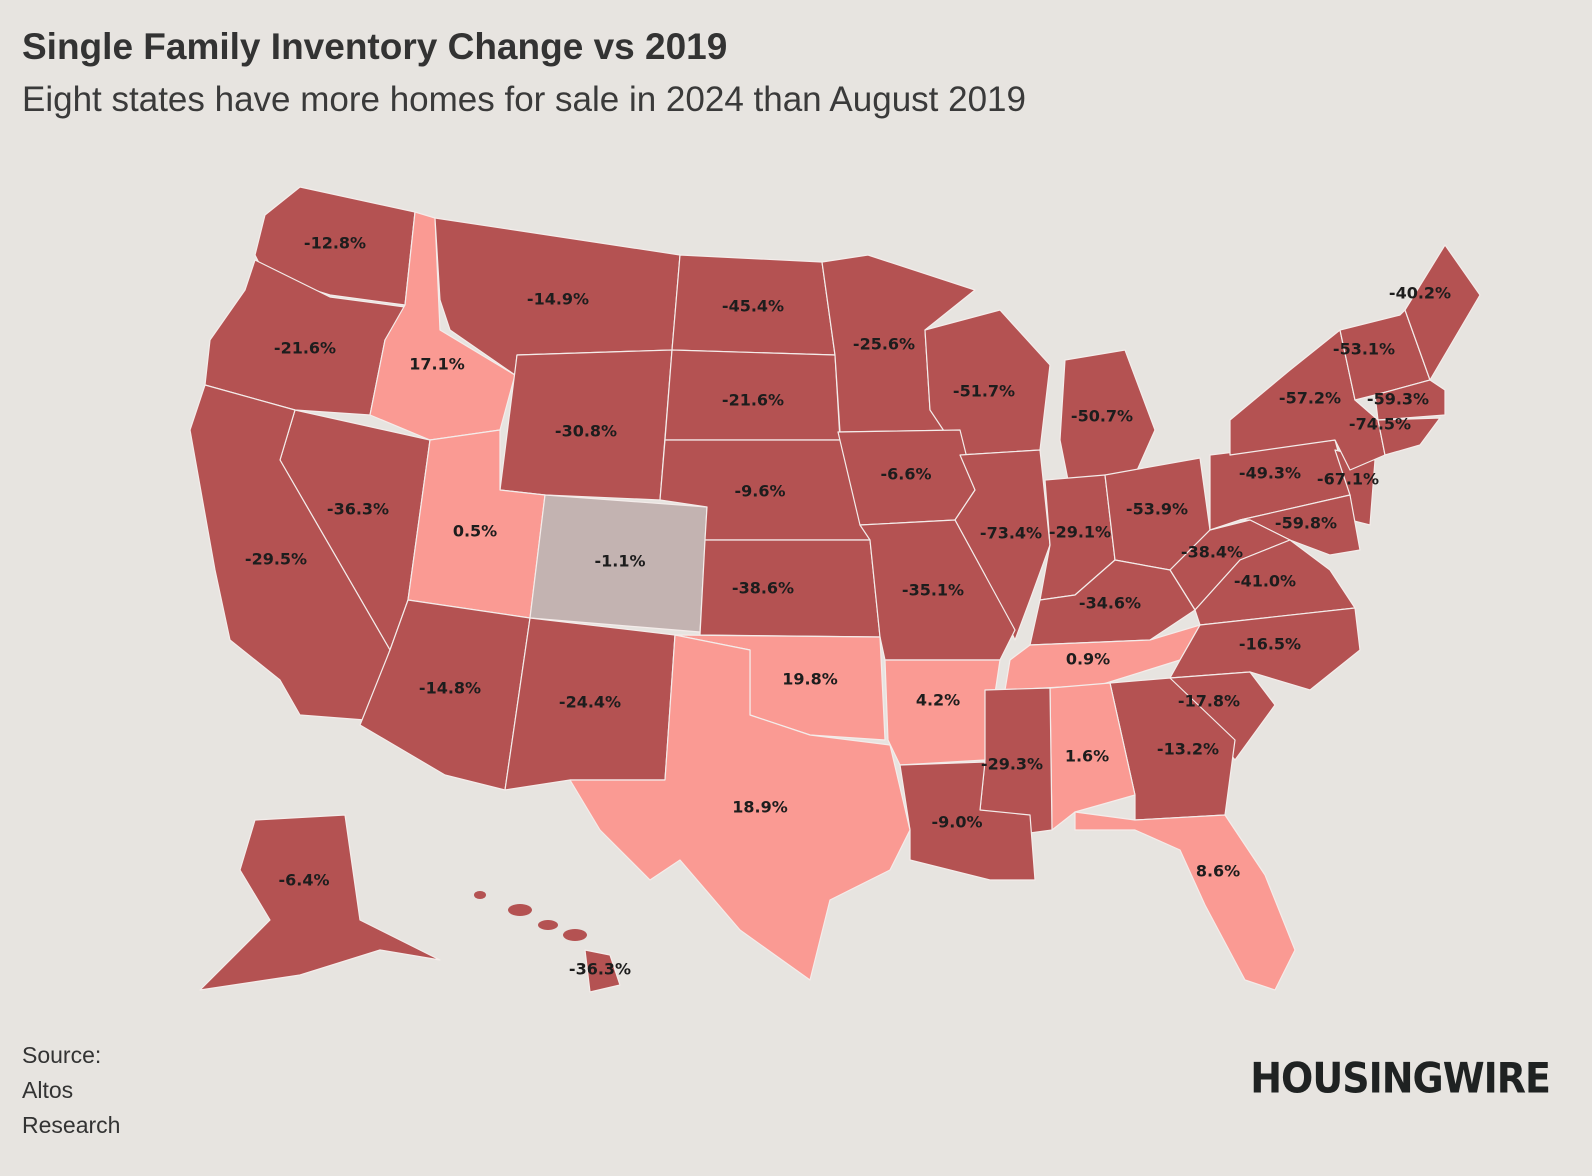 Image resolution: width=1592 pixels, height=1176 pixels. I want to click on state-value-label-wa: -12.8%, so click(335, 243).